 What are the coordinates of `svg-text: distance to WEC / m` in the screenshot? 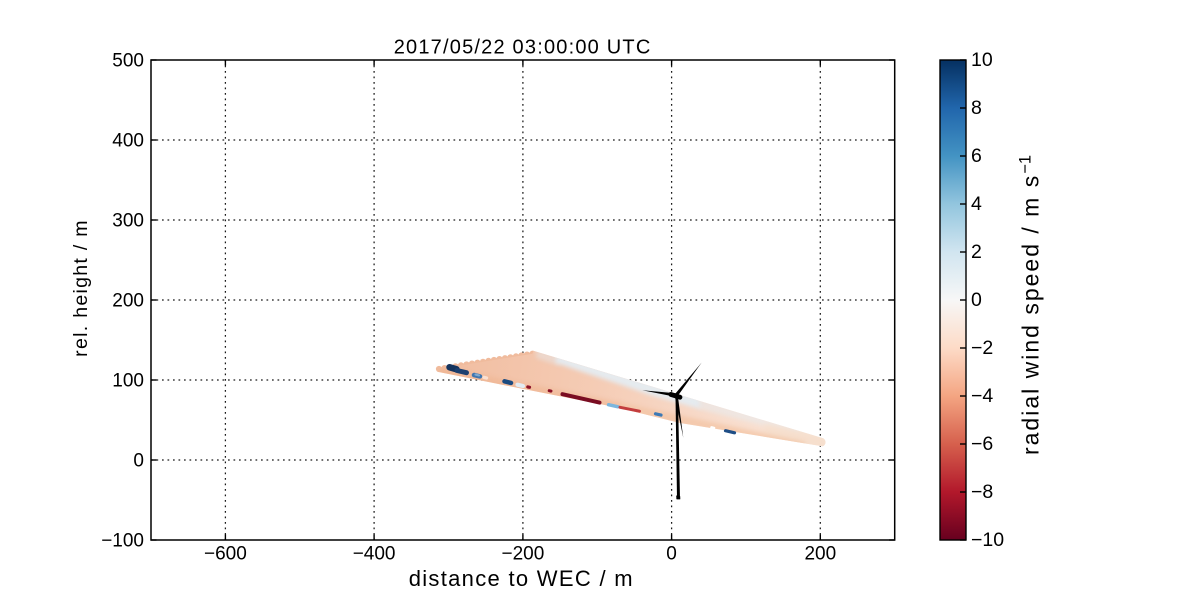 It's located at (521, 578).